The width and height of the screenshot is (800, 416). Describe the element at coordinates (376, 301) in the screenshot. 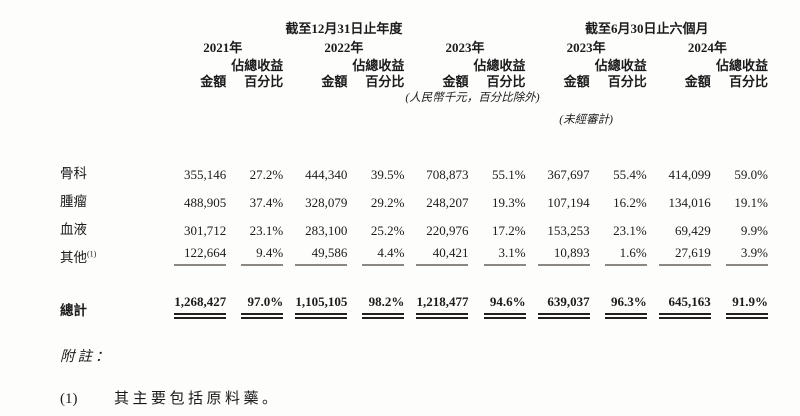

I see `pct-cell: 98.2%` at that location.